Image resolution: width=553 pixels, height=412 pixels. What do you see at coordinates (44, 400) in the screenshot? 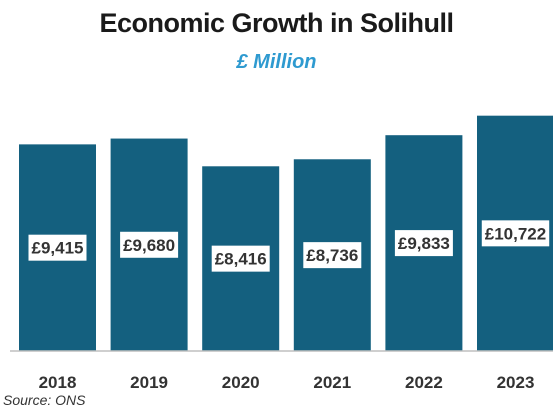
I see `source-note: Source: ONS` at bounding box center [44, 400].